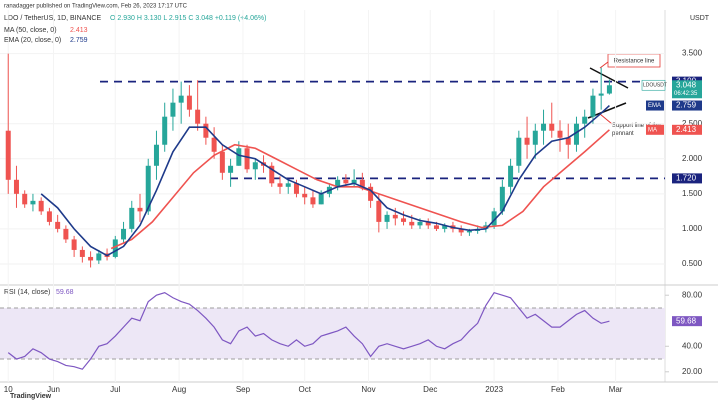 The height and width of the screenshot is (404, 718). I want to click on resistance-trendline, so click(609, 78).